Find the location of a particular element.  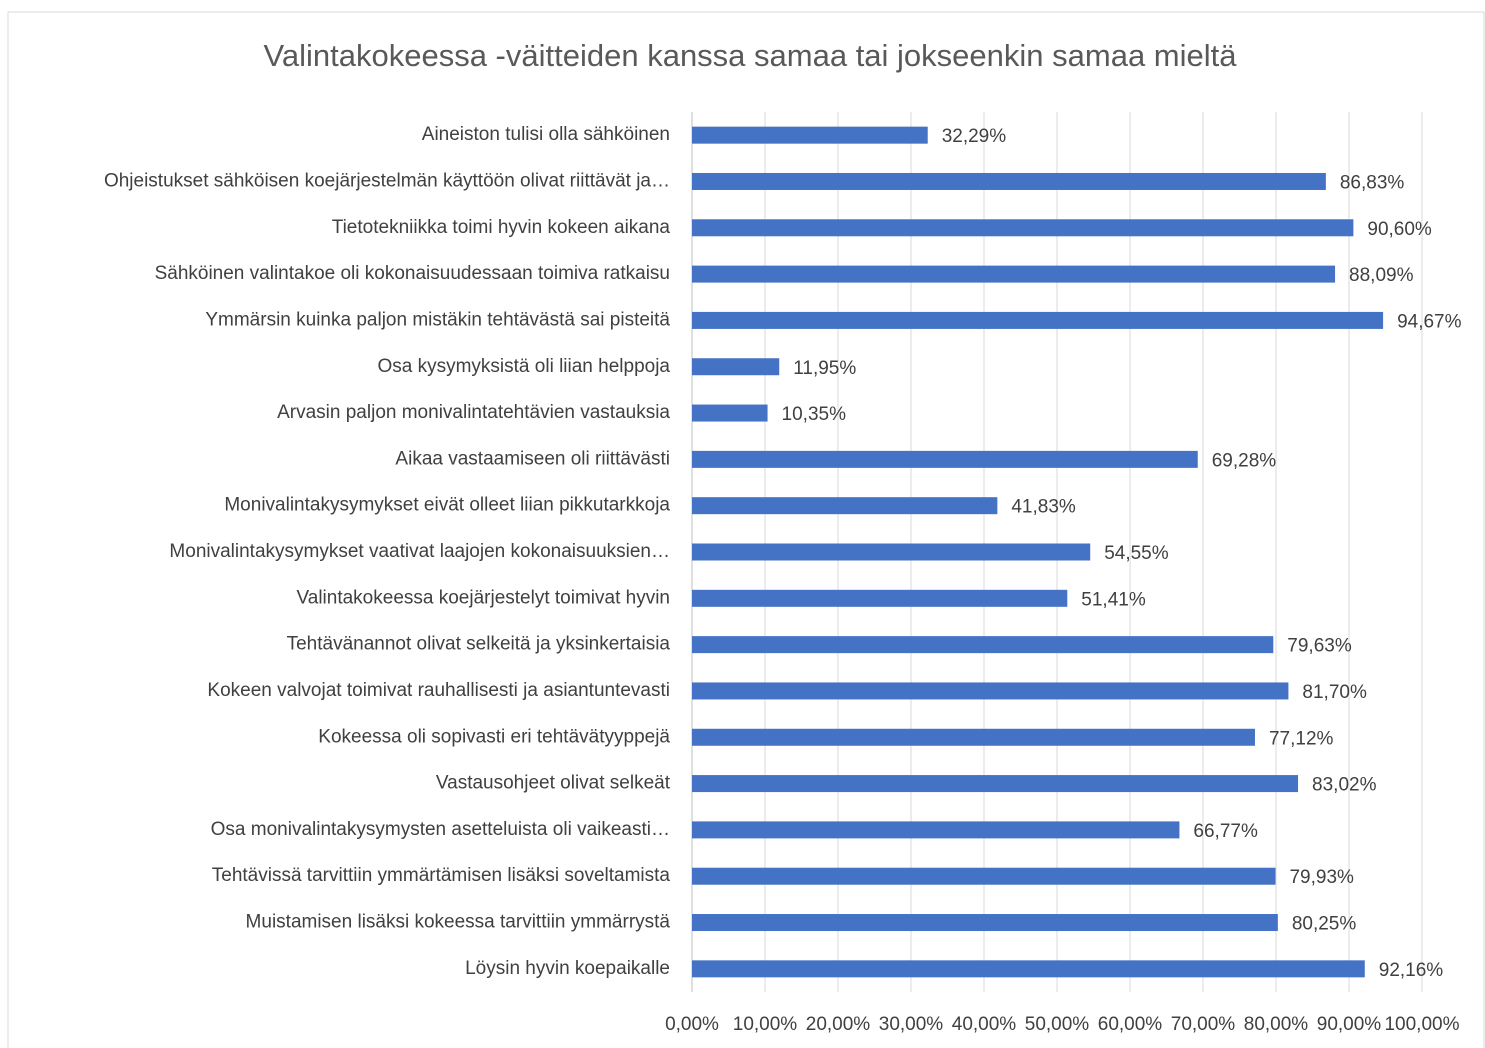

value-label: 11,95% is located at coordinates (824, 368).